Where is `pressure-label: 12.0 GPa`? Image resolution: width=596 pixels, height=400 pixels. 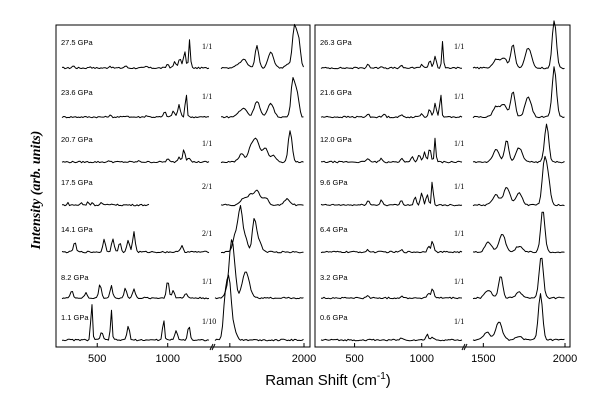
pressure-label: 12.0 GPa is located at coordinates (336, 139).